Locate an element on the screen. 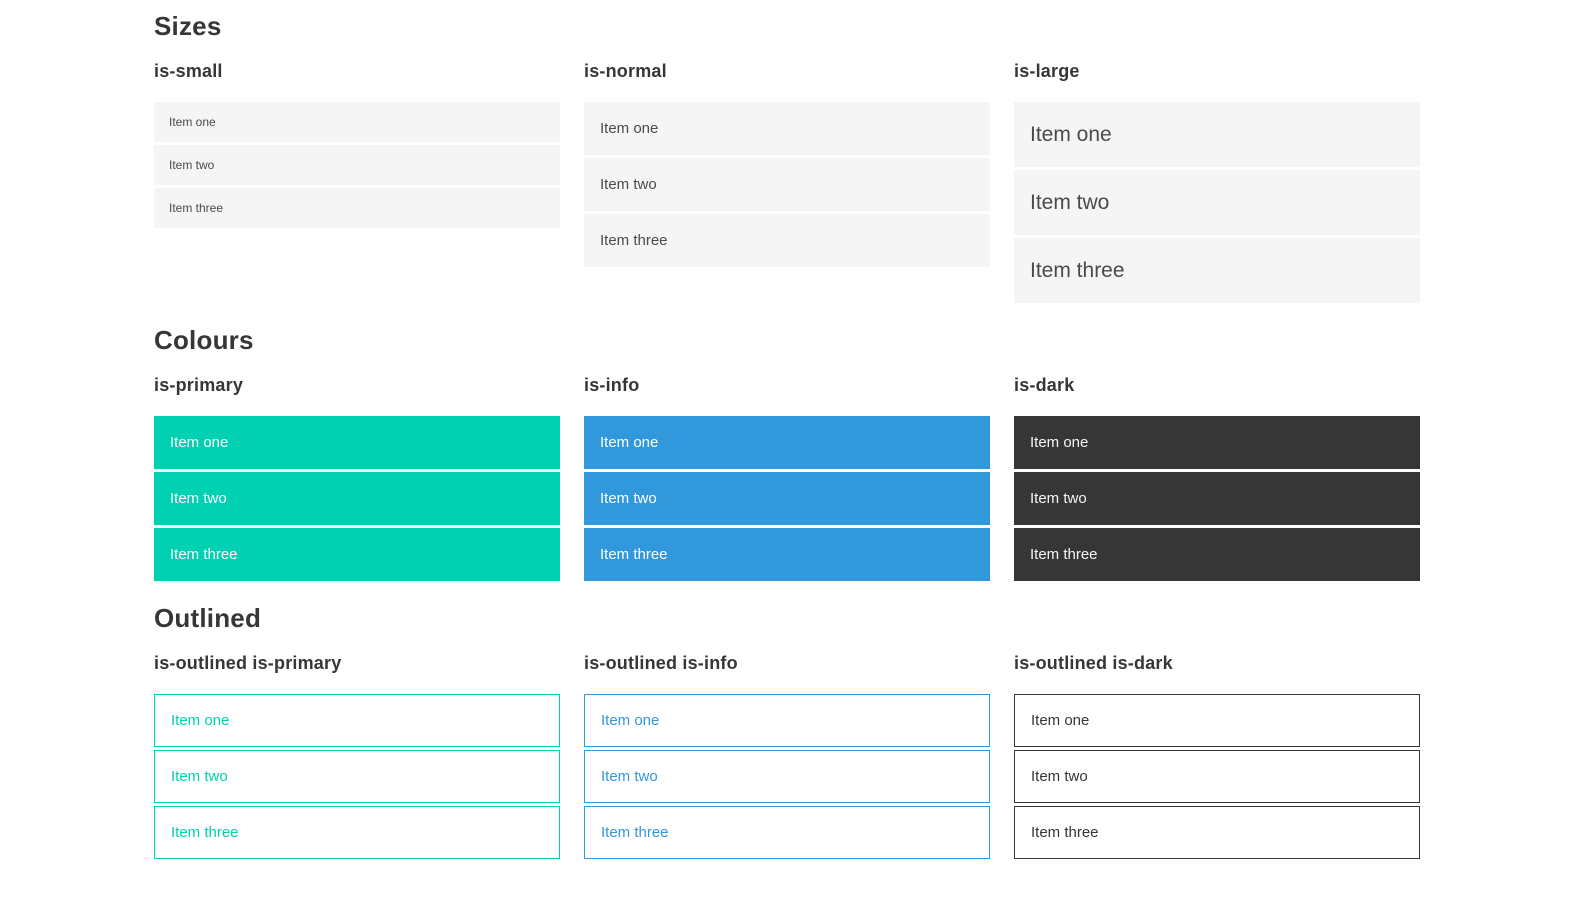  group-dark: is-dark Item one Item two Item three is located at coordinates (1217, 478).